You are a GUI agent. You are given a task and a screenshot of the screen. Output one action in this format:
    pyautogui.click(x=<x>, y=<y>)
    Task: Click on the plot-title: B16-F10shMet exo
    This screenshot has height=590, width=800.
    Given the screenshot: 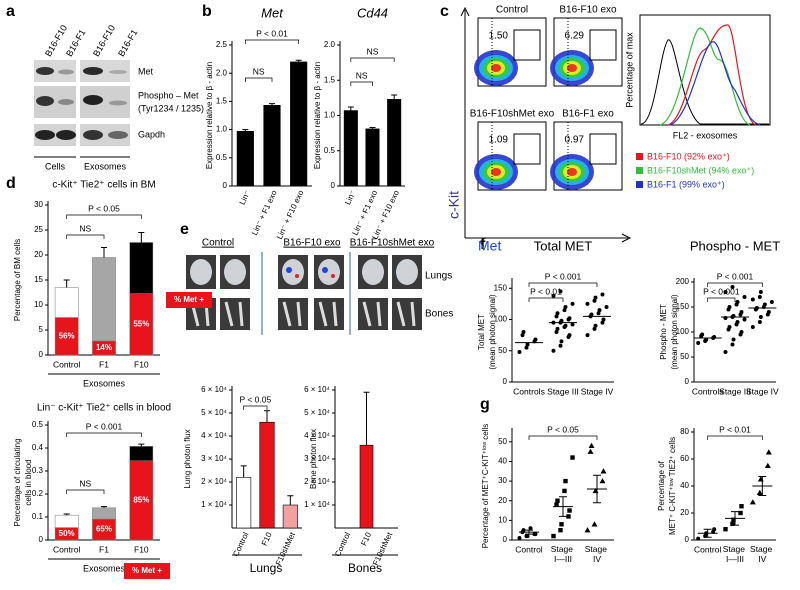 What is the action you would take?
    pyautogui.click(x=512, y=114)
    